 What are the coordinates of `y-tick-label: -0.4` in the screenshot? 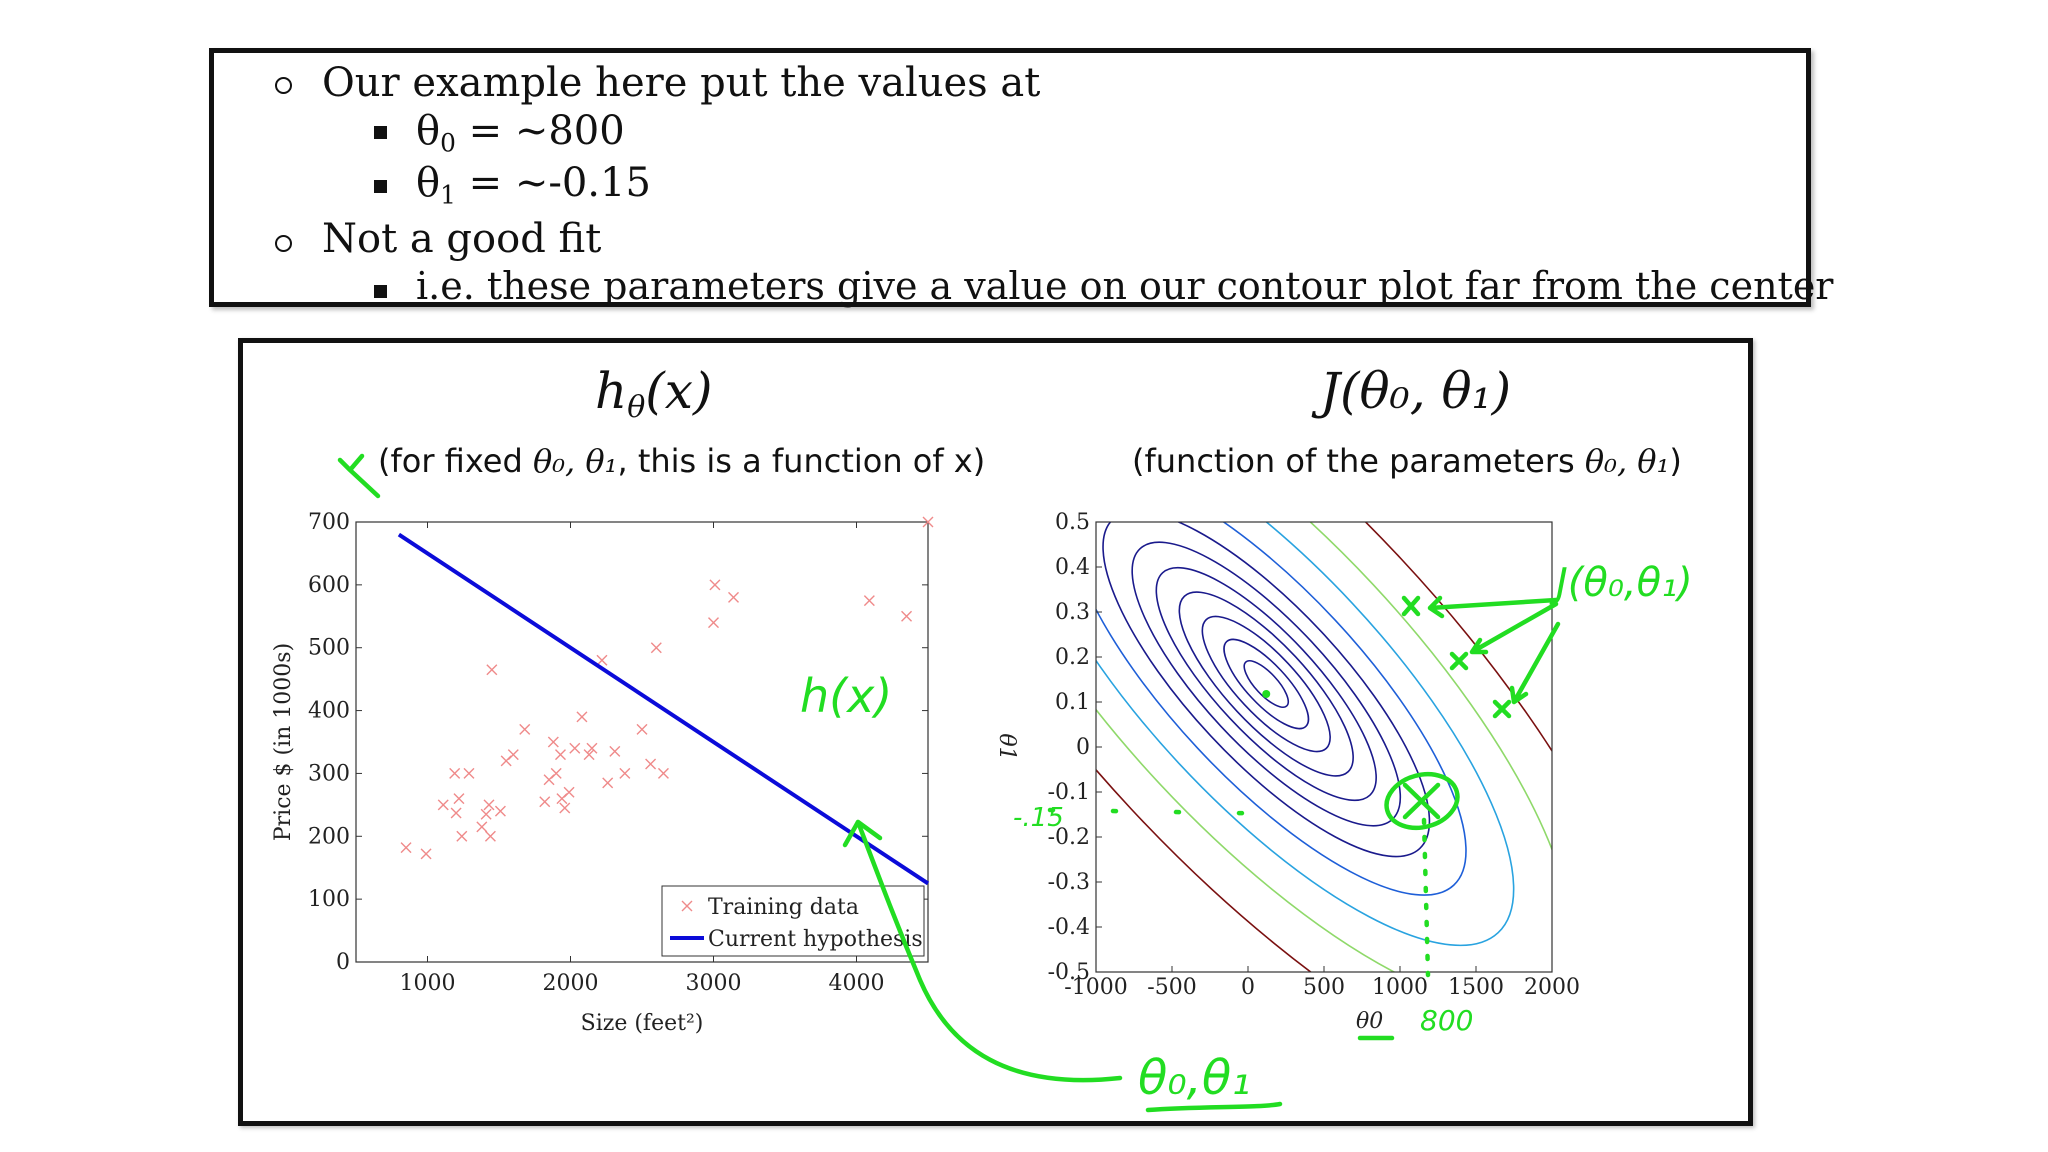 It's located at (1069, 927).